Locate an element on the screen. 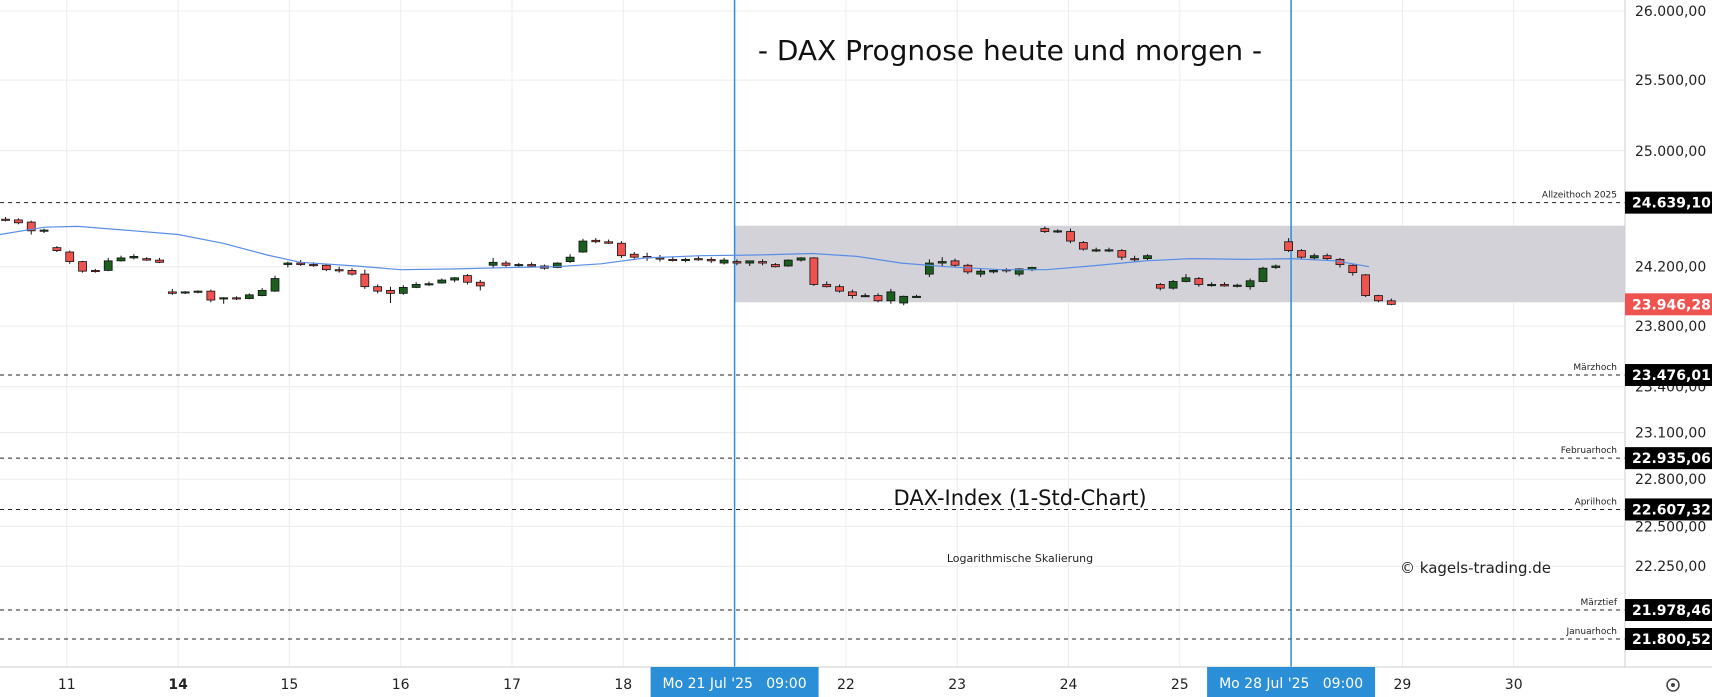  gear-icon is located at coordinates (1673, 685).